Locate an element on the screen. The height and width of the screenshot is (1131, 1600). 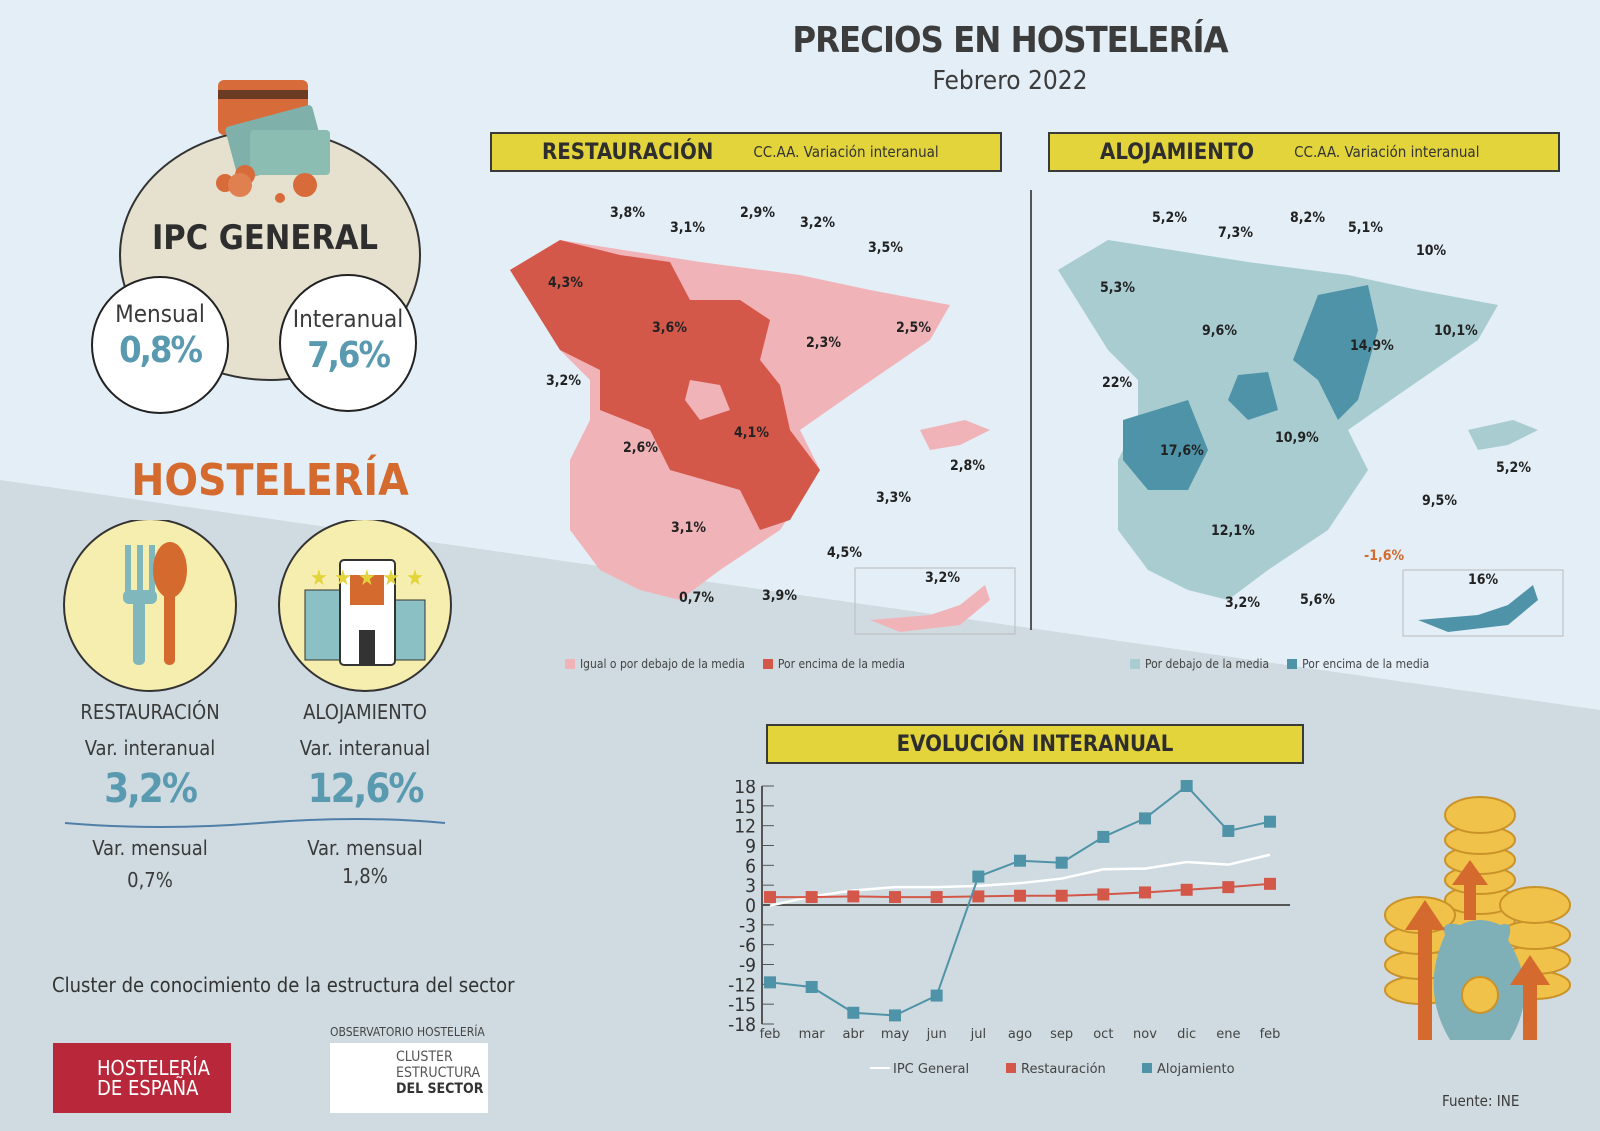
map-region-label: 17,6% is located at coordinates (1182, 451).